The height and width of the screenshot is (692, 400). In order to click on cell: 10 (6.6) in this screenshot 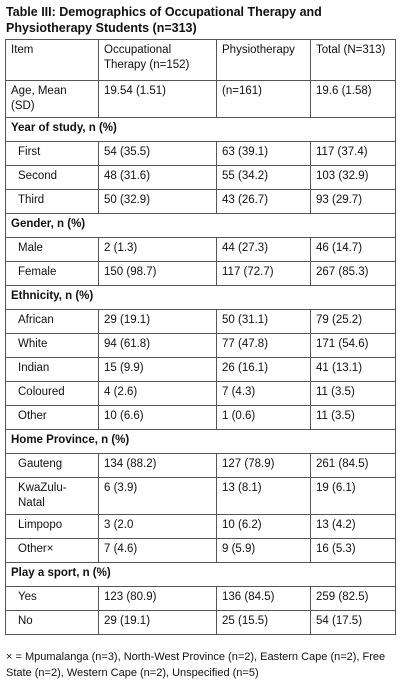, I will do `click(157, 417)`.